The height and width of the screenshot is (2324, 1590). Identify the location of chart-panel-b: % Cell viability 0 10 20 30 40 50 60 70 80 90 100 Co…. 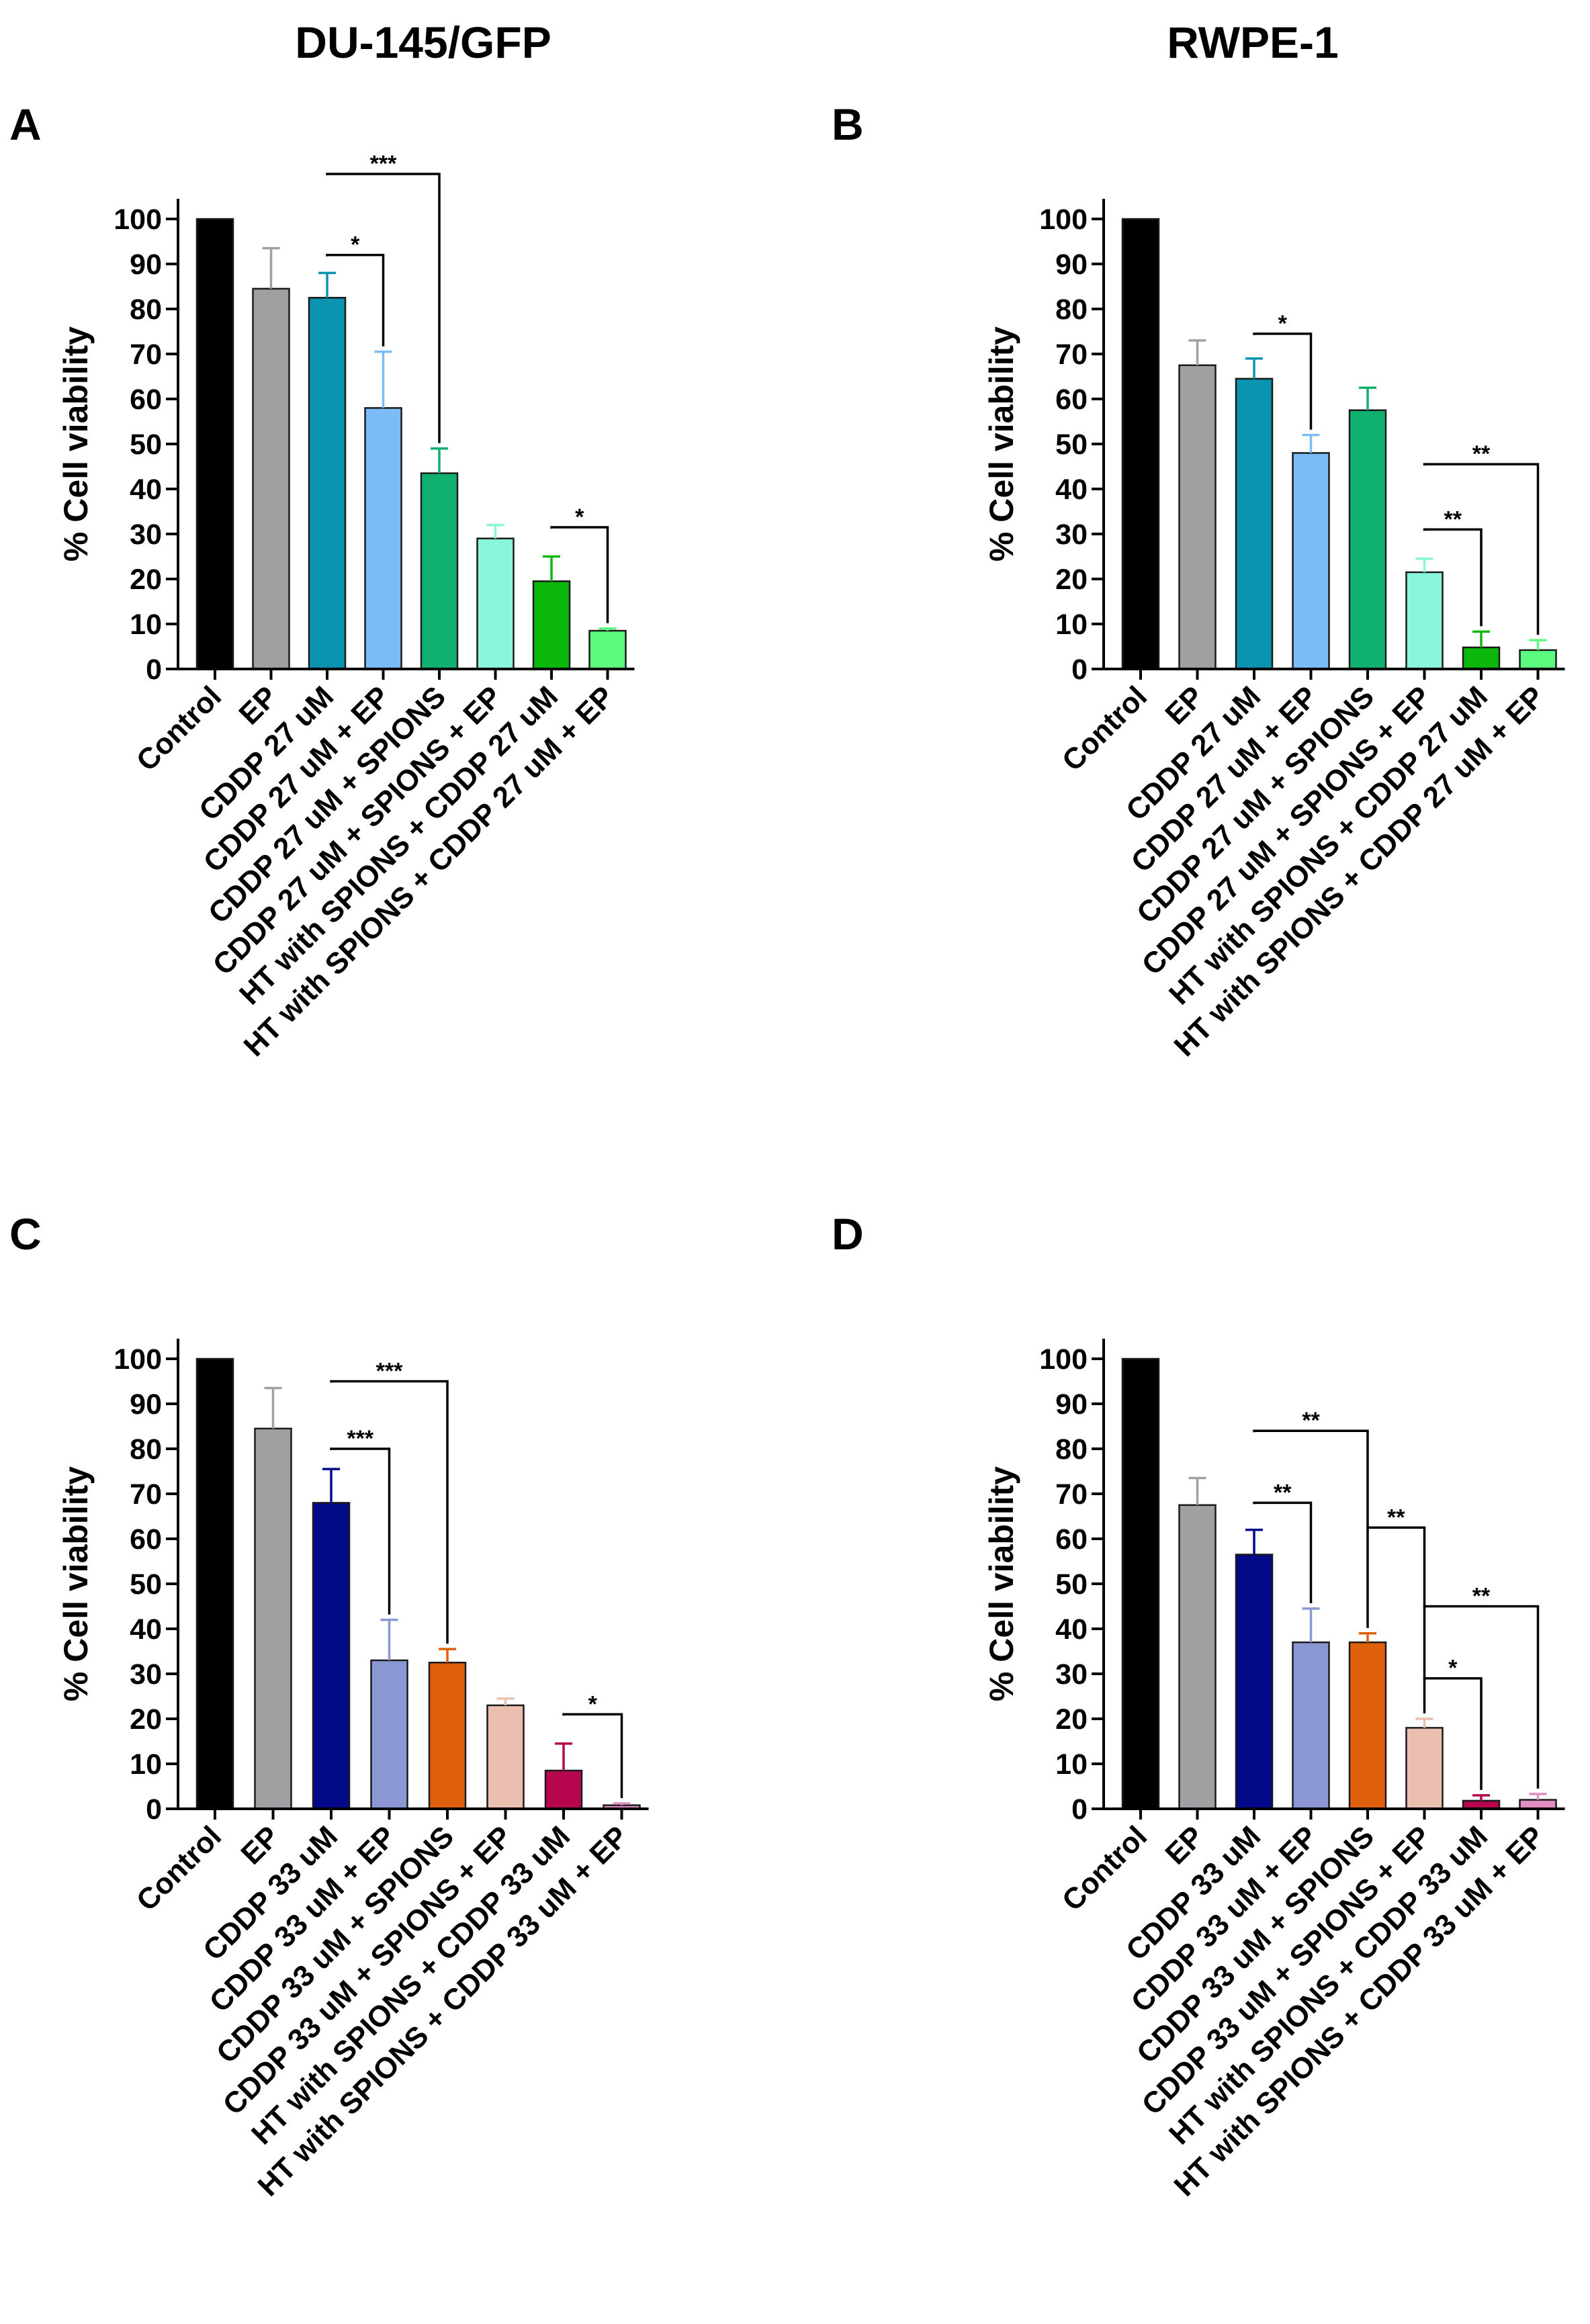
(1274, 631).